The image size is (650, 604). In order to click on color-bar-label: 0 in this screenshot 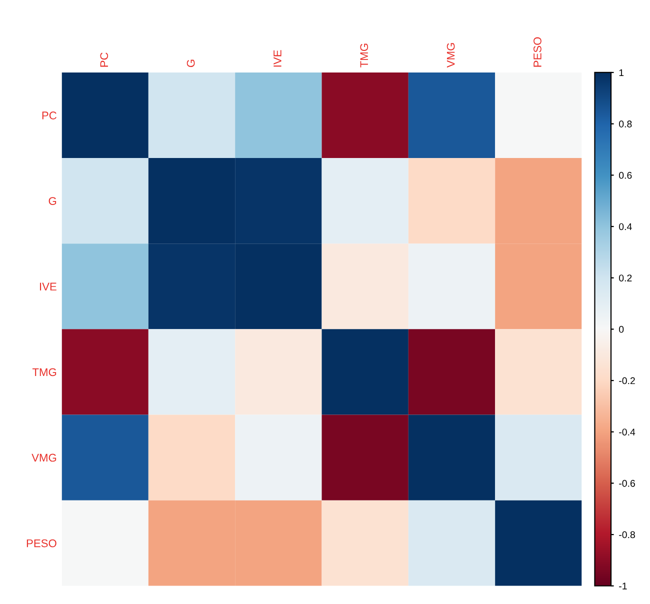, I will do `click(621, 329)`.